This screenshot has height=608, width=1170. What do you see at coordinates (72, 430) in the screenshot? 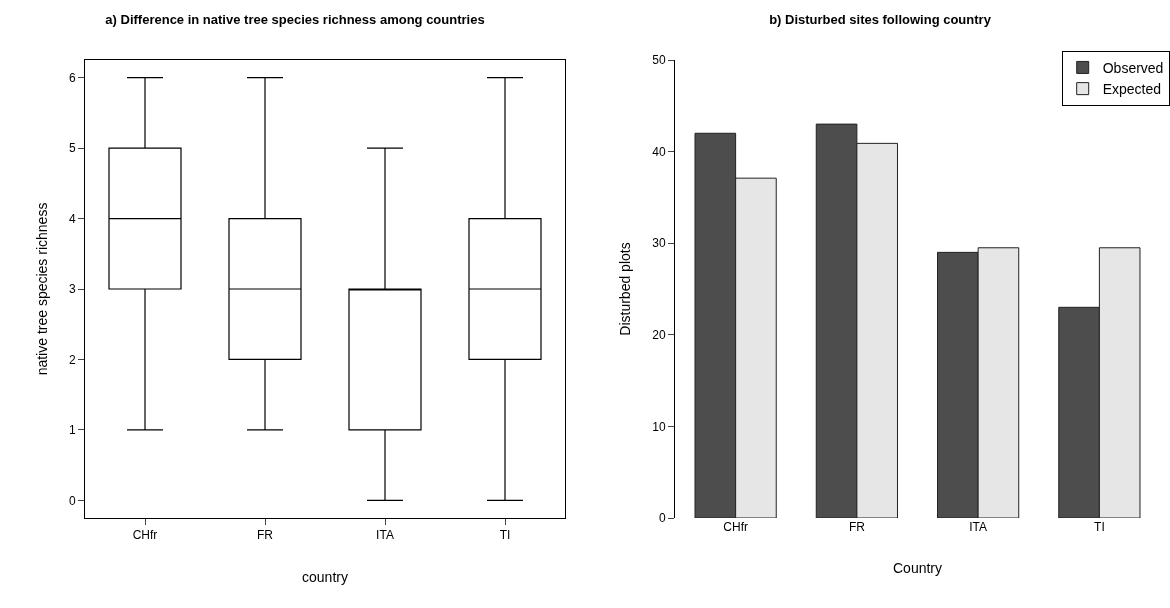
I see `y-tick-label: 1` at bounding box center [72, 430].